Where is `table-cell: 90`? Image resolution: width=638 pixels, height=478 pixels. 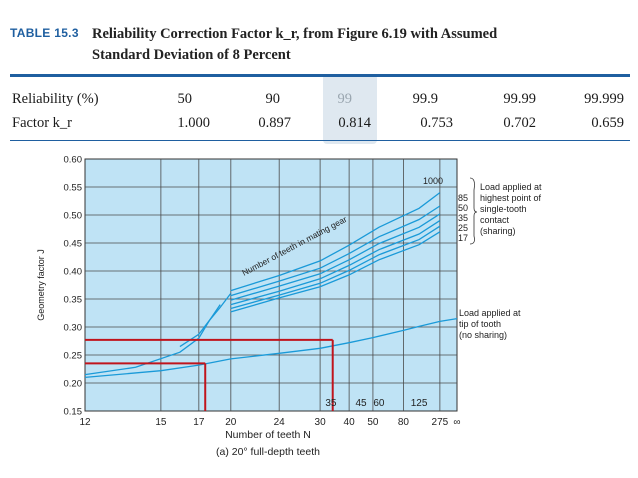 table-cell: 90 is located at coordinates (273, 99).